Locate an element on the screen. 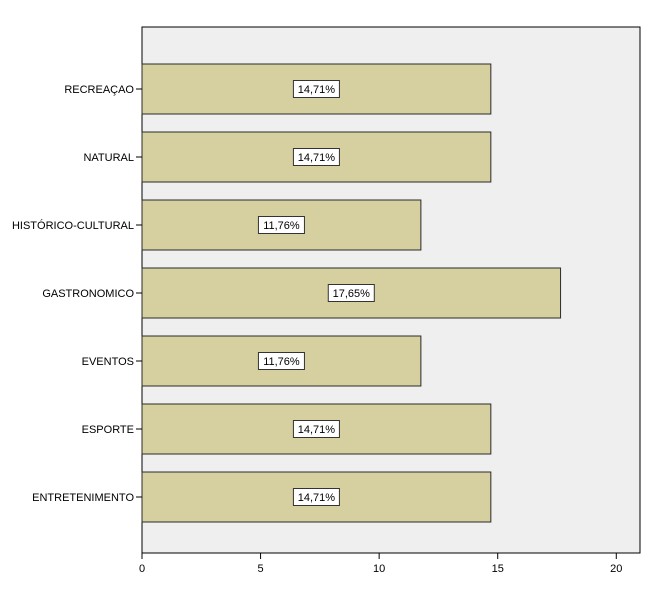 This screenshot has height=590, width=650. x-axis: 0 5 10 15 20 is located at coordinates (380, 564).